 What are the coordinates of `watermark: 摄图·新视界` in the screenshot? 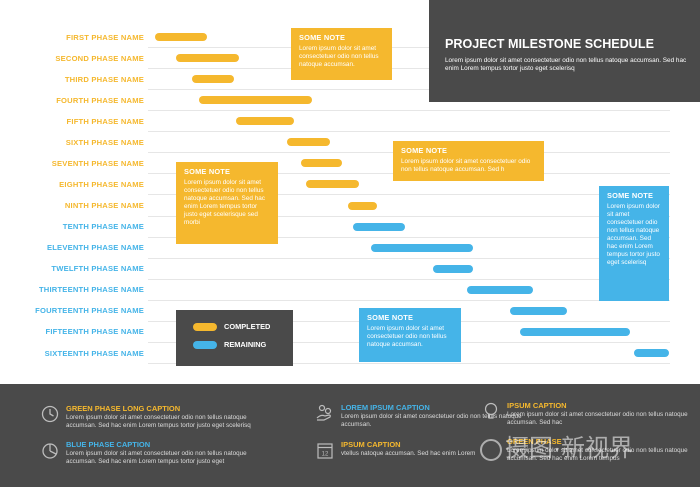 It's located at (556, 445).